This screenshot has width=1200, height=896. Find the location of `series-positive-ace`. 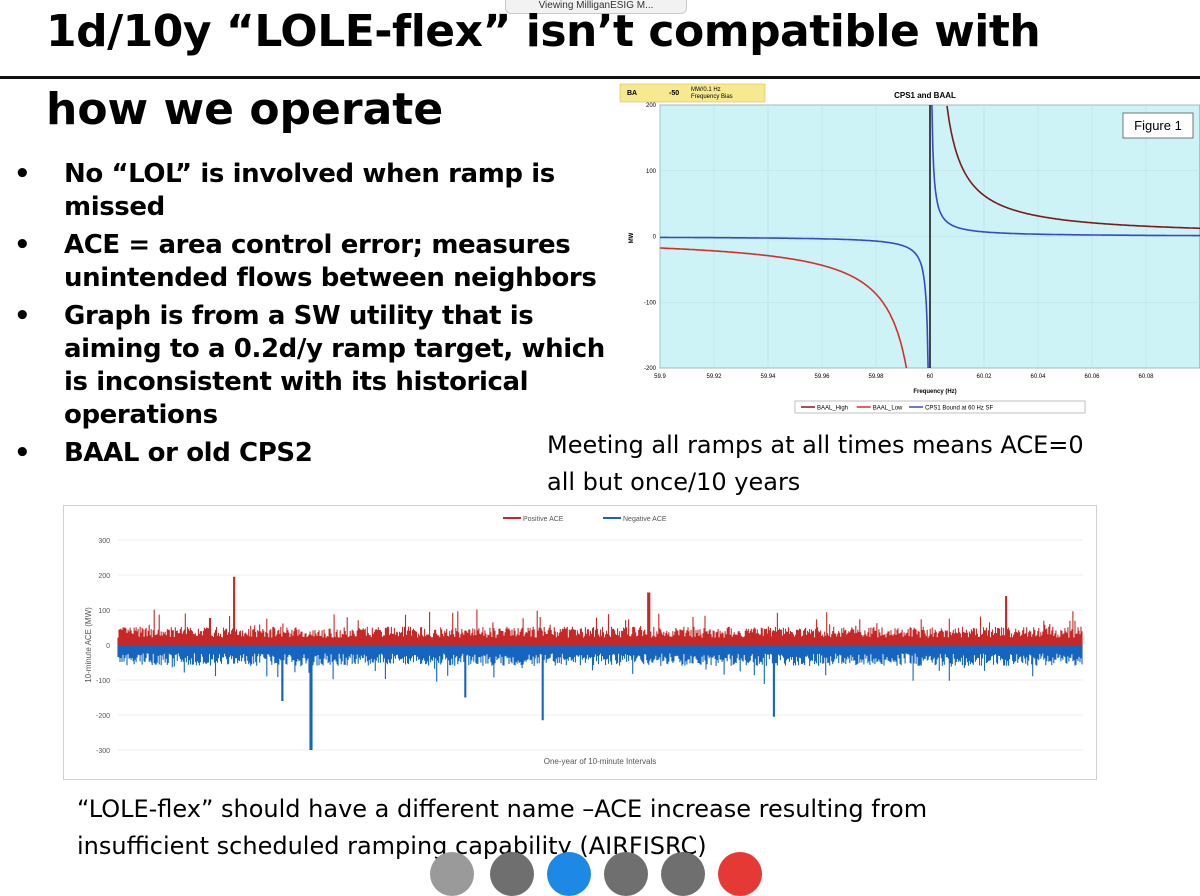

series-positive-ace is located at coordinates (600, 610).